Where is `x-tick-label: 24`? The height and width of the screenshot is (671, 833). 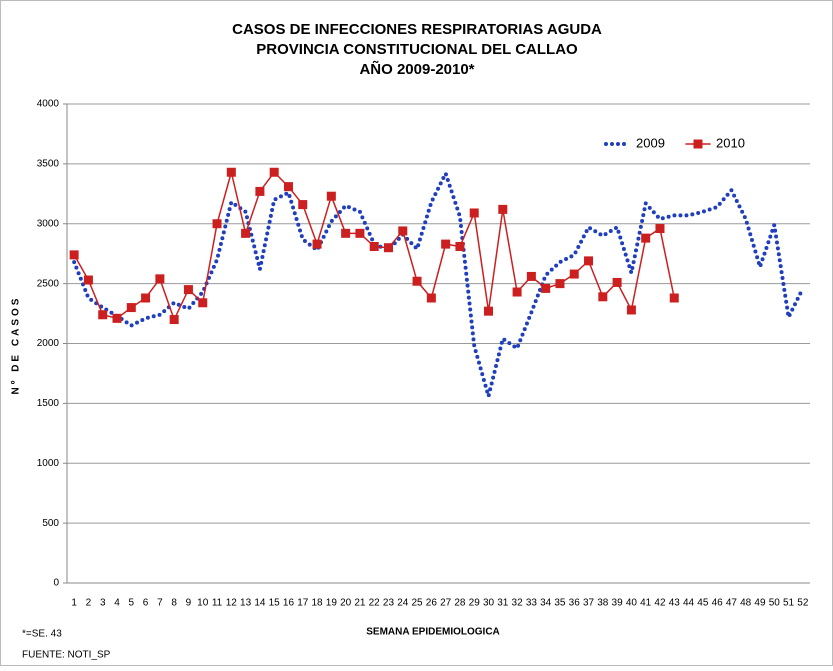
x-tick-label: 24 is located at coordinates (403, 603).